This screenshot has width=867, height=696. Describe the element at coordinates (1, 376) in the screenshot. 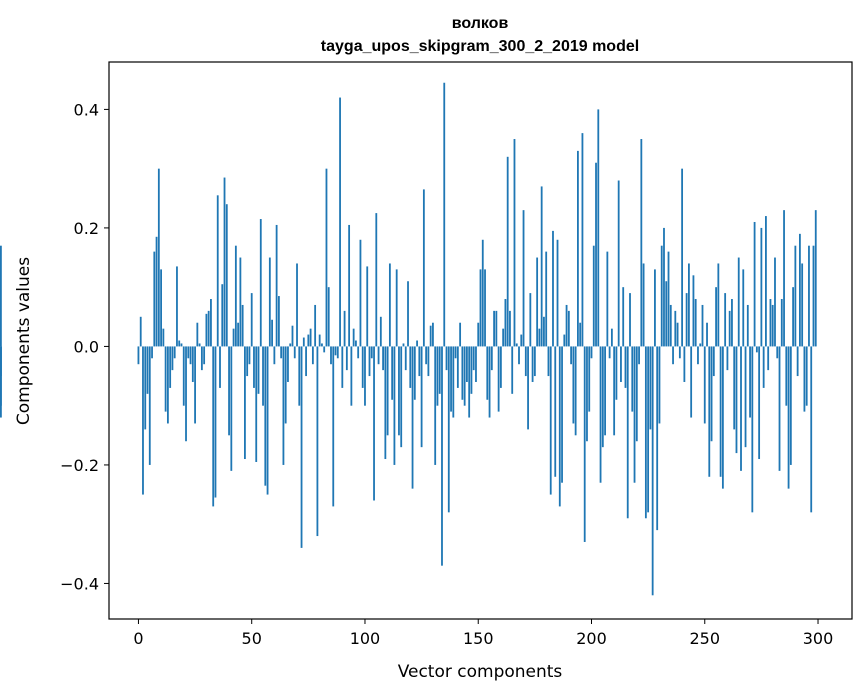

I see `bar-undefined` at that location.